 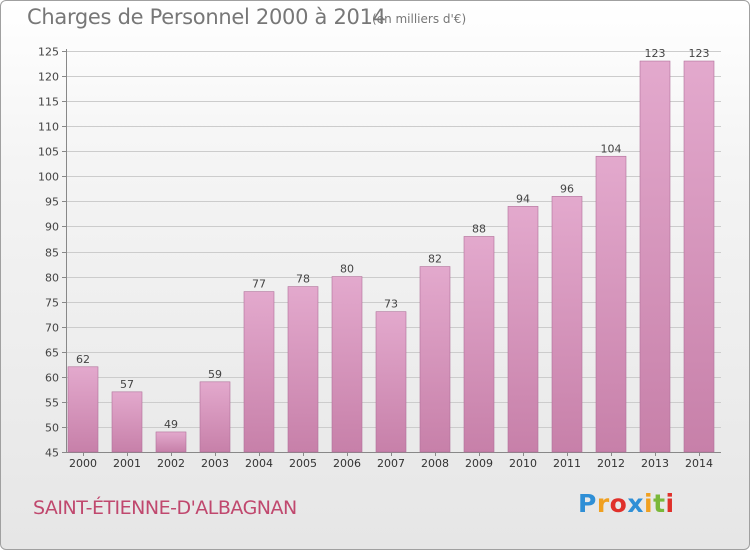 I want to click on x-tick-label-2006: 2006, so click(x=347, y=463).